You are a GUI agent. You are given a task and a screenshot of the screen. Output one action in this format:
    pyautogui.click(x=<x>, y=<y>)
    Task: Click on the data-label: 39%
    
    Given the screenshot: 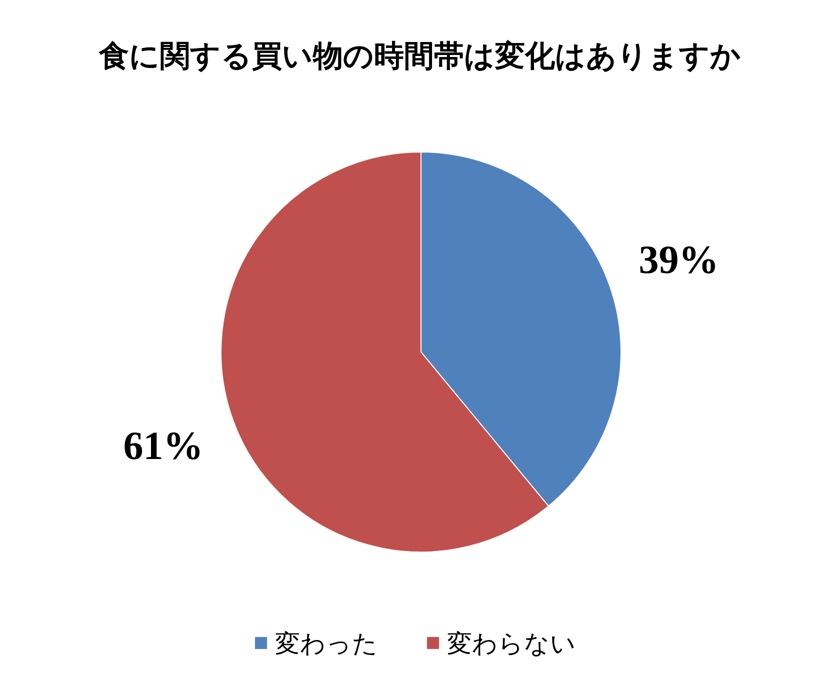 What is the action you would take?
    pyautogui.click(x=678, y=259)
    